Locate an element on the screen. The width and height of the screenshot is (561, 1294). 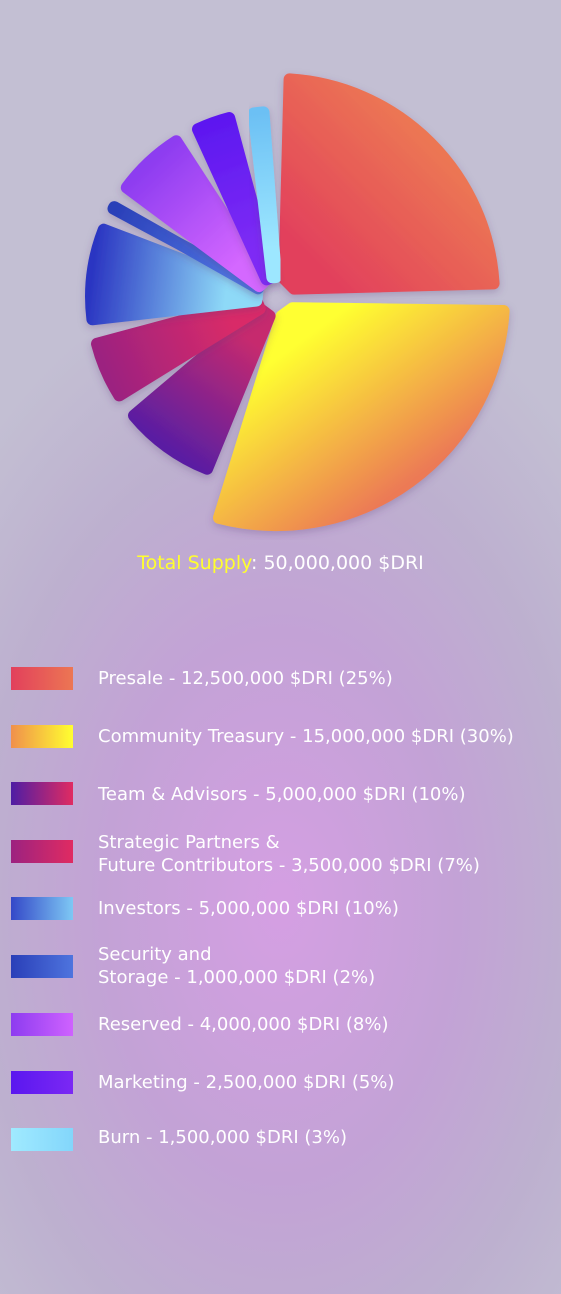
pie-slice-presale is located at coordinates (388, 183).